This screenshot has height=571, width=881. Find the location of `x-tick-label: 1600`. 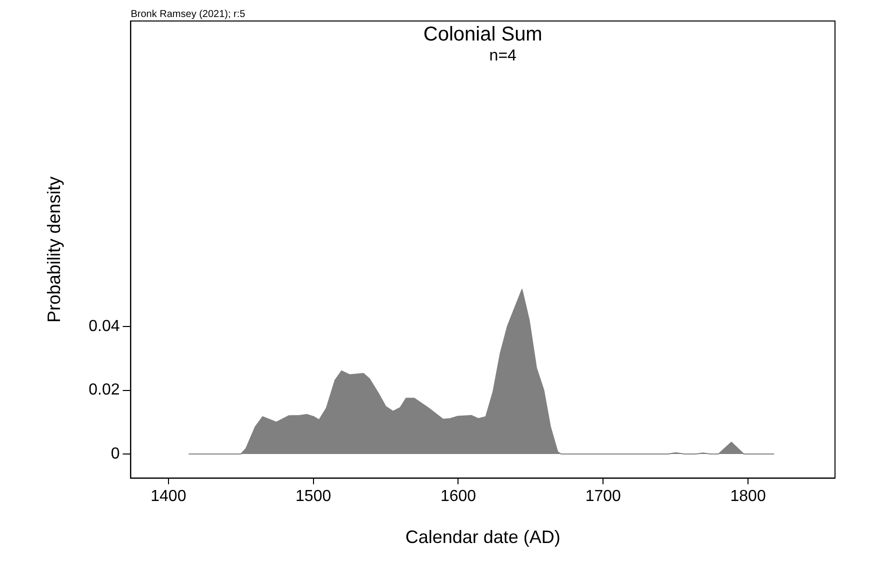

x-tick-label: 1600 is located at coordinates (458, 497).